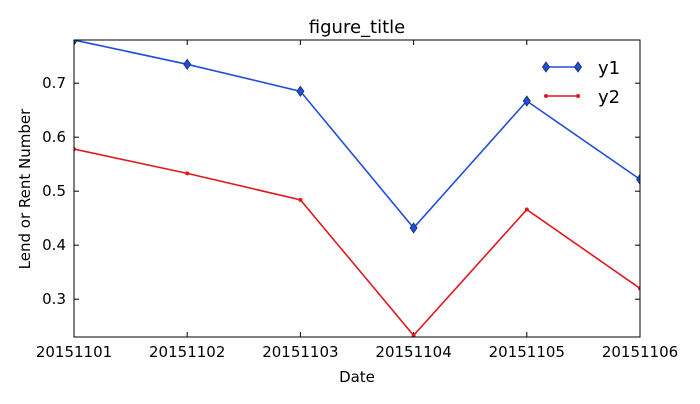  Describe the element at coordinates (527, 352) in the screenshot. I see `x-tick-label: 20151105` at that location.